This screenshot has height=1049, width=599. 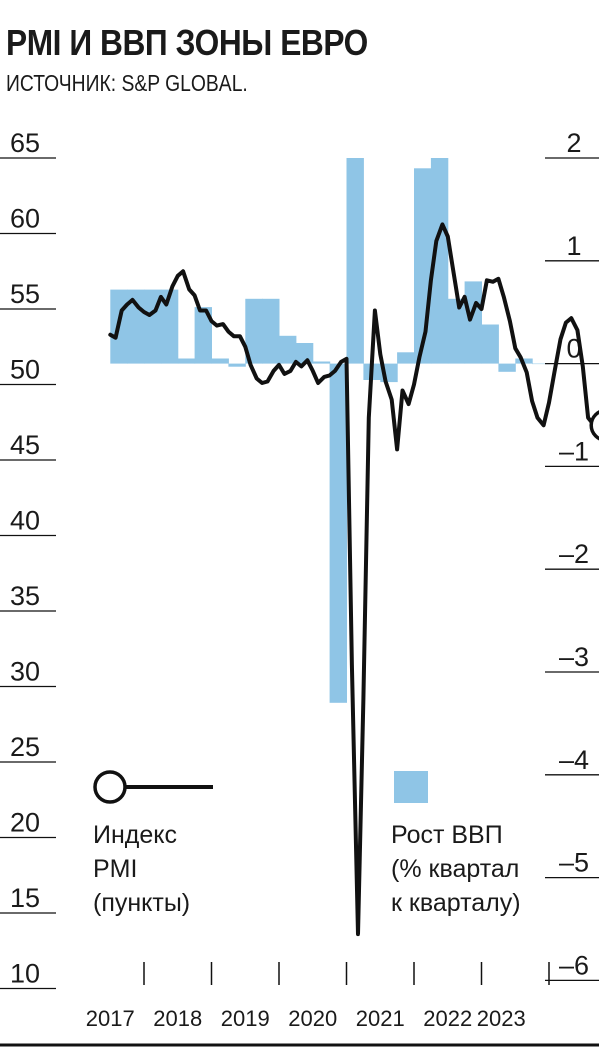 What do you see at coordinates (25, 823) in the screenshot?
I see `left-tick-label: 20` at bounding box center [25, 823].